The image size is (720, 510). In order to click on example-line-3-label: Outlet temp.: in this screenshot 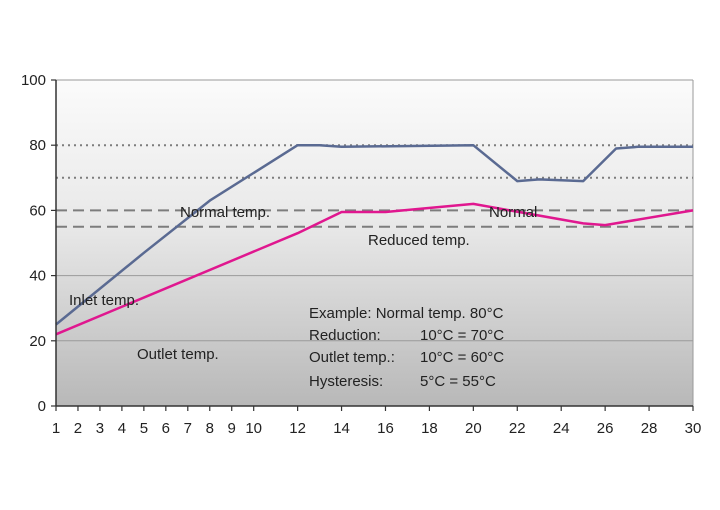, I will do `click(352, 357)`.